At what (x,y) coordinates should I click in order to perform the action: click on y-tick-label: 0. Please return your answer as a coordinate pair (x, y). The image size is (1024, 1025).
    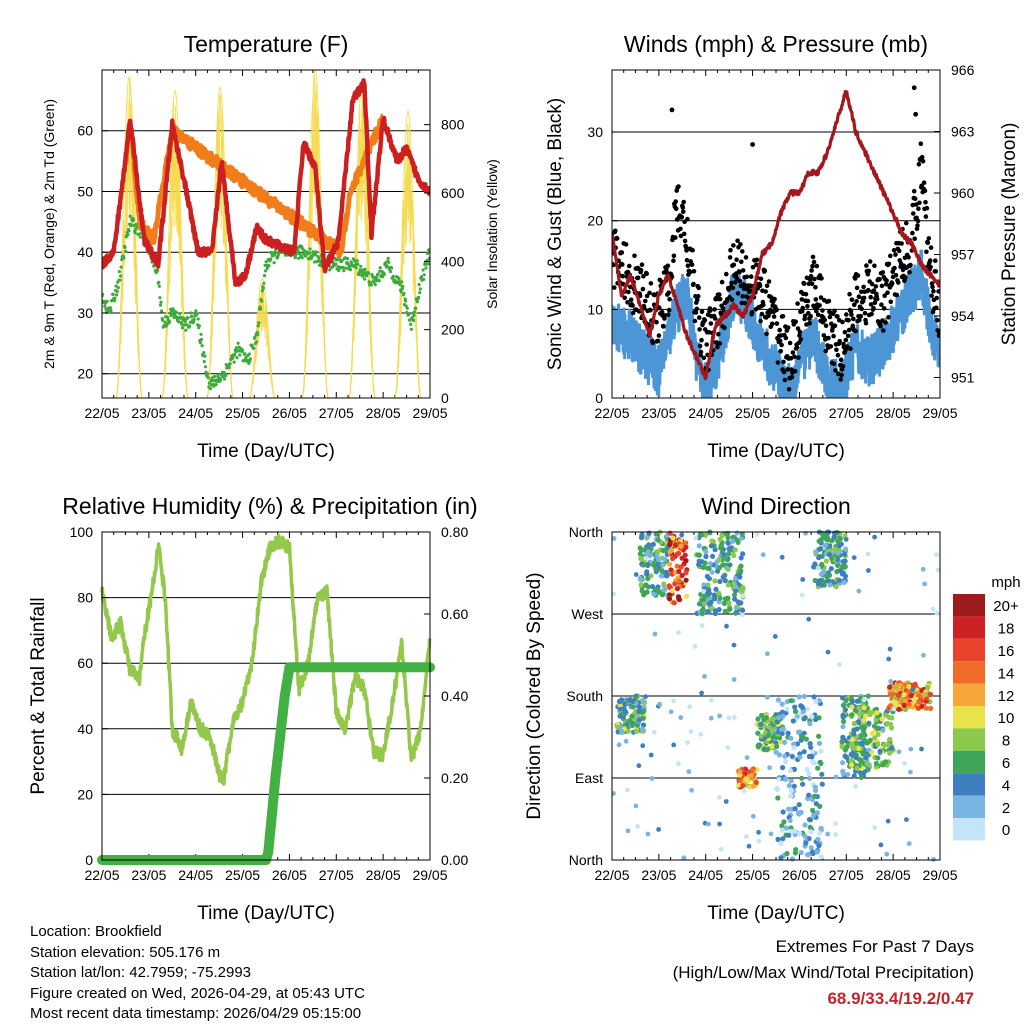
    Looking at the image, I should click on (599, 398).